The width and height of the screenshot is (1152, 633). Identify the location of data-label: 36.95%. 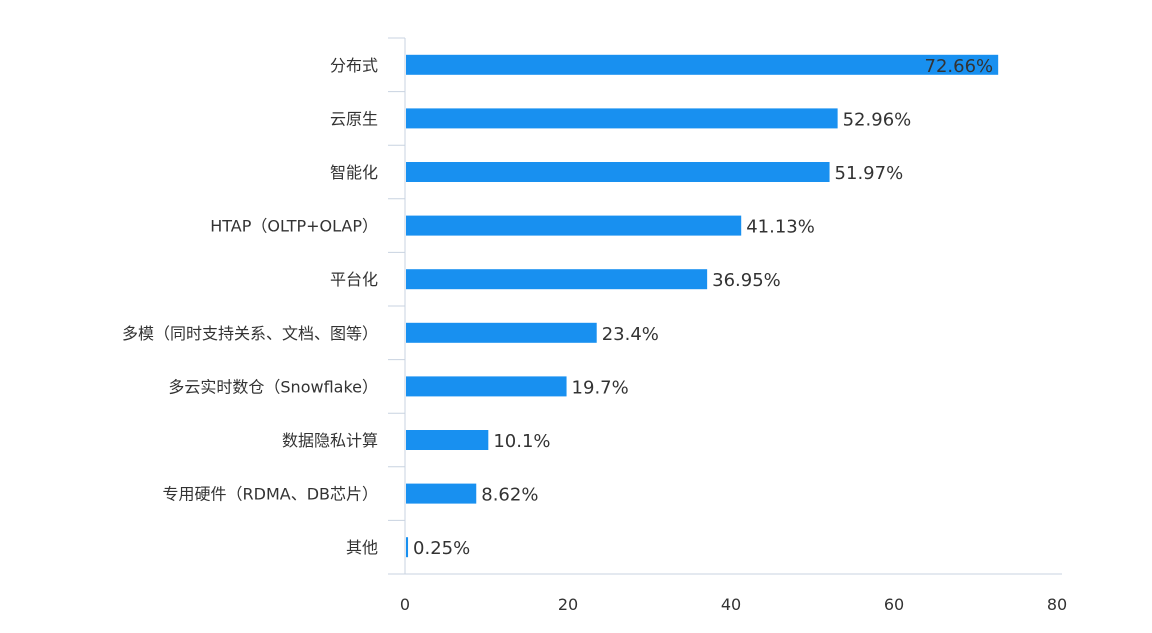
(746, 280).